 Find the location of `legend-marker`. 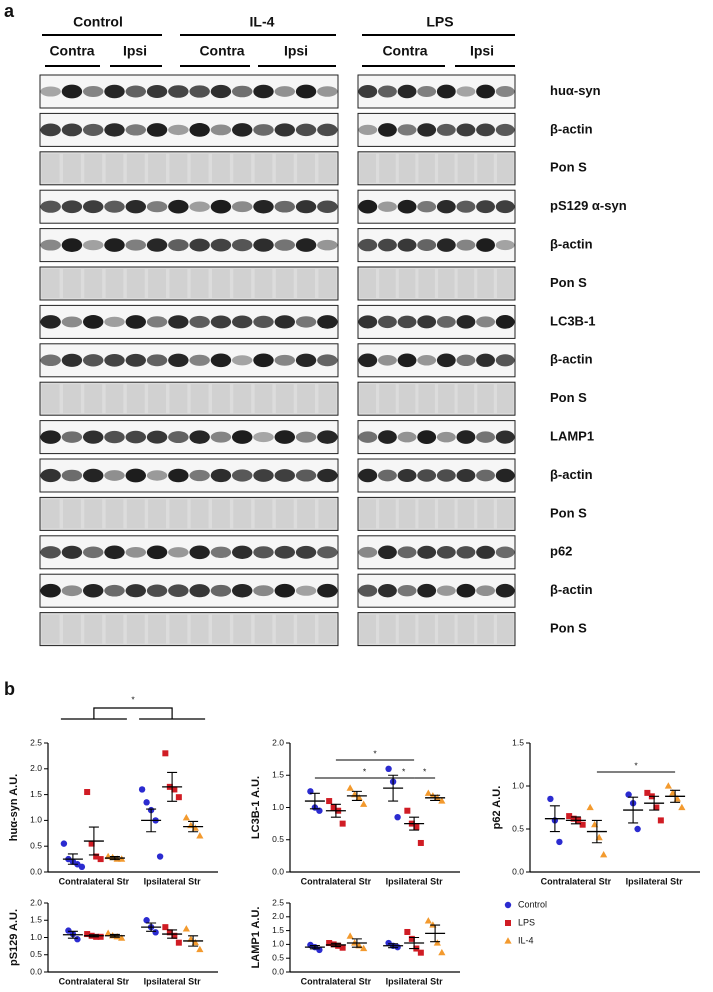

legend-marker is located at coordinates (508, 940).